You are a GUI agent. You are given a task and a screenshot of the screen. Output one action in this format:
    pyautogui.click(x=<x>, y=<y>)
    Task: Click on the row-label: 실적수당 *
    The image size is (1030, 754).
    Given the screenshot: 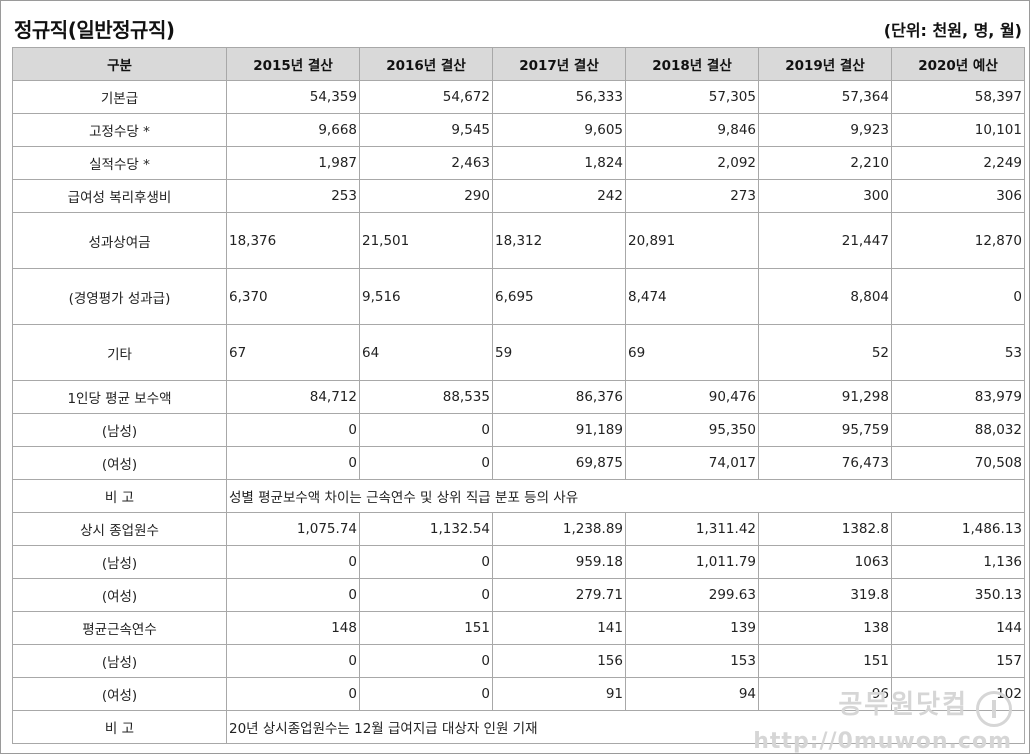 What is the action you would take?
    pyautogui.click(x=119, y=163)
    